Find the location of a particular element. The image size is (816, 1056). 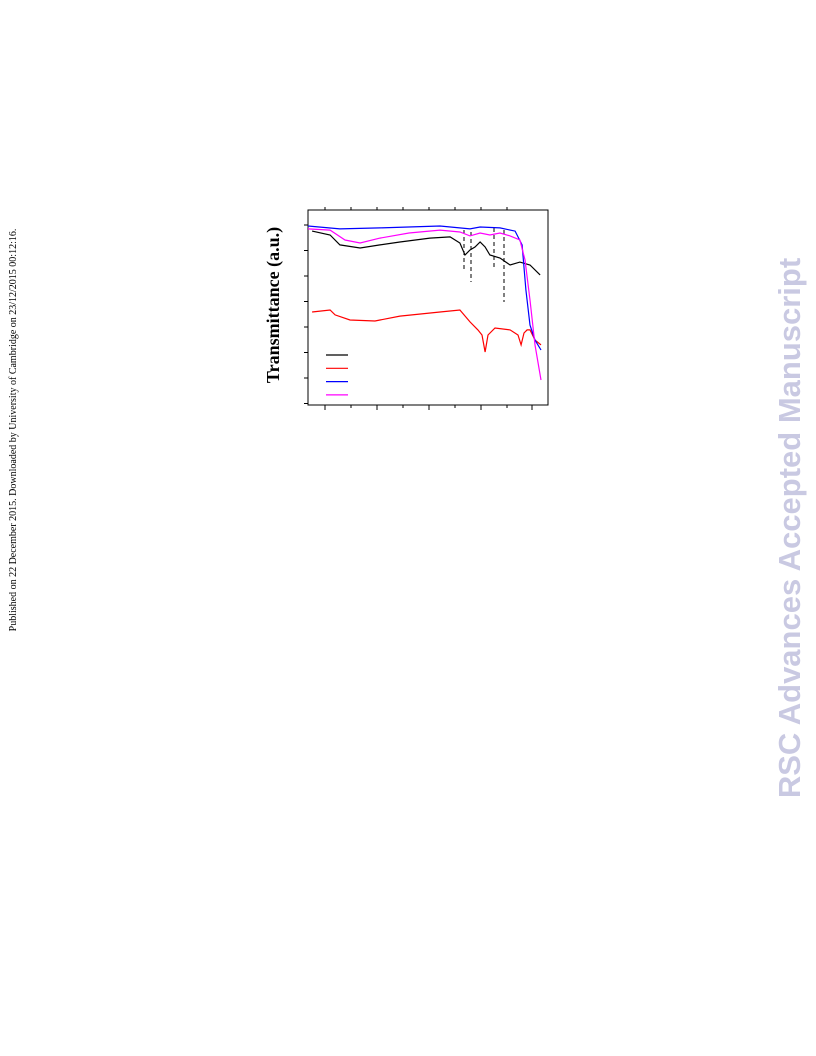

y-axis-label: Transmittance (a.u.) is located at coordinates (273, 305).